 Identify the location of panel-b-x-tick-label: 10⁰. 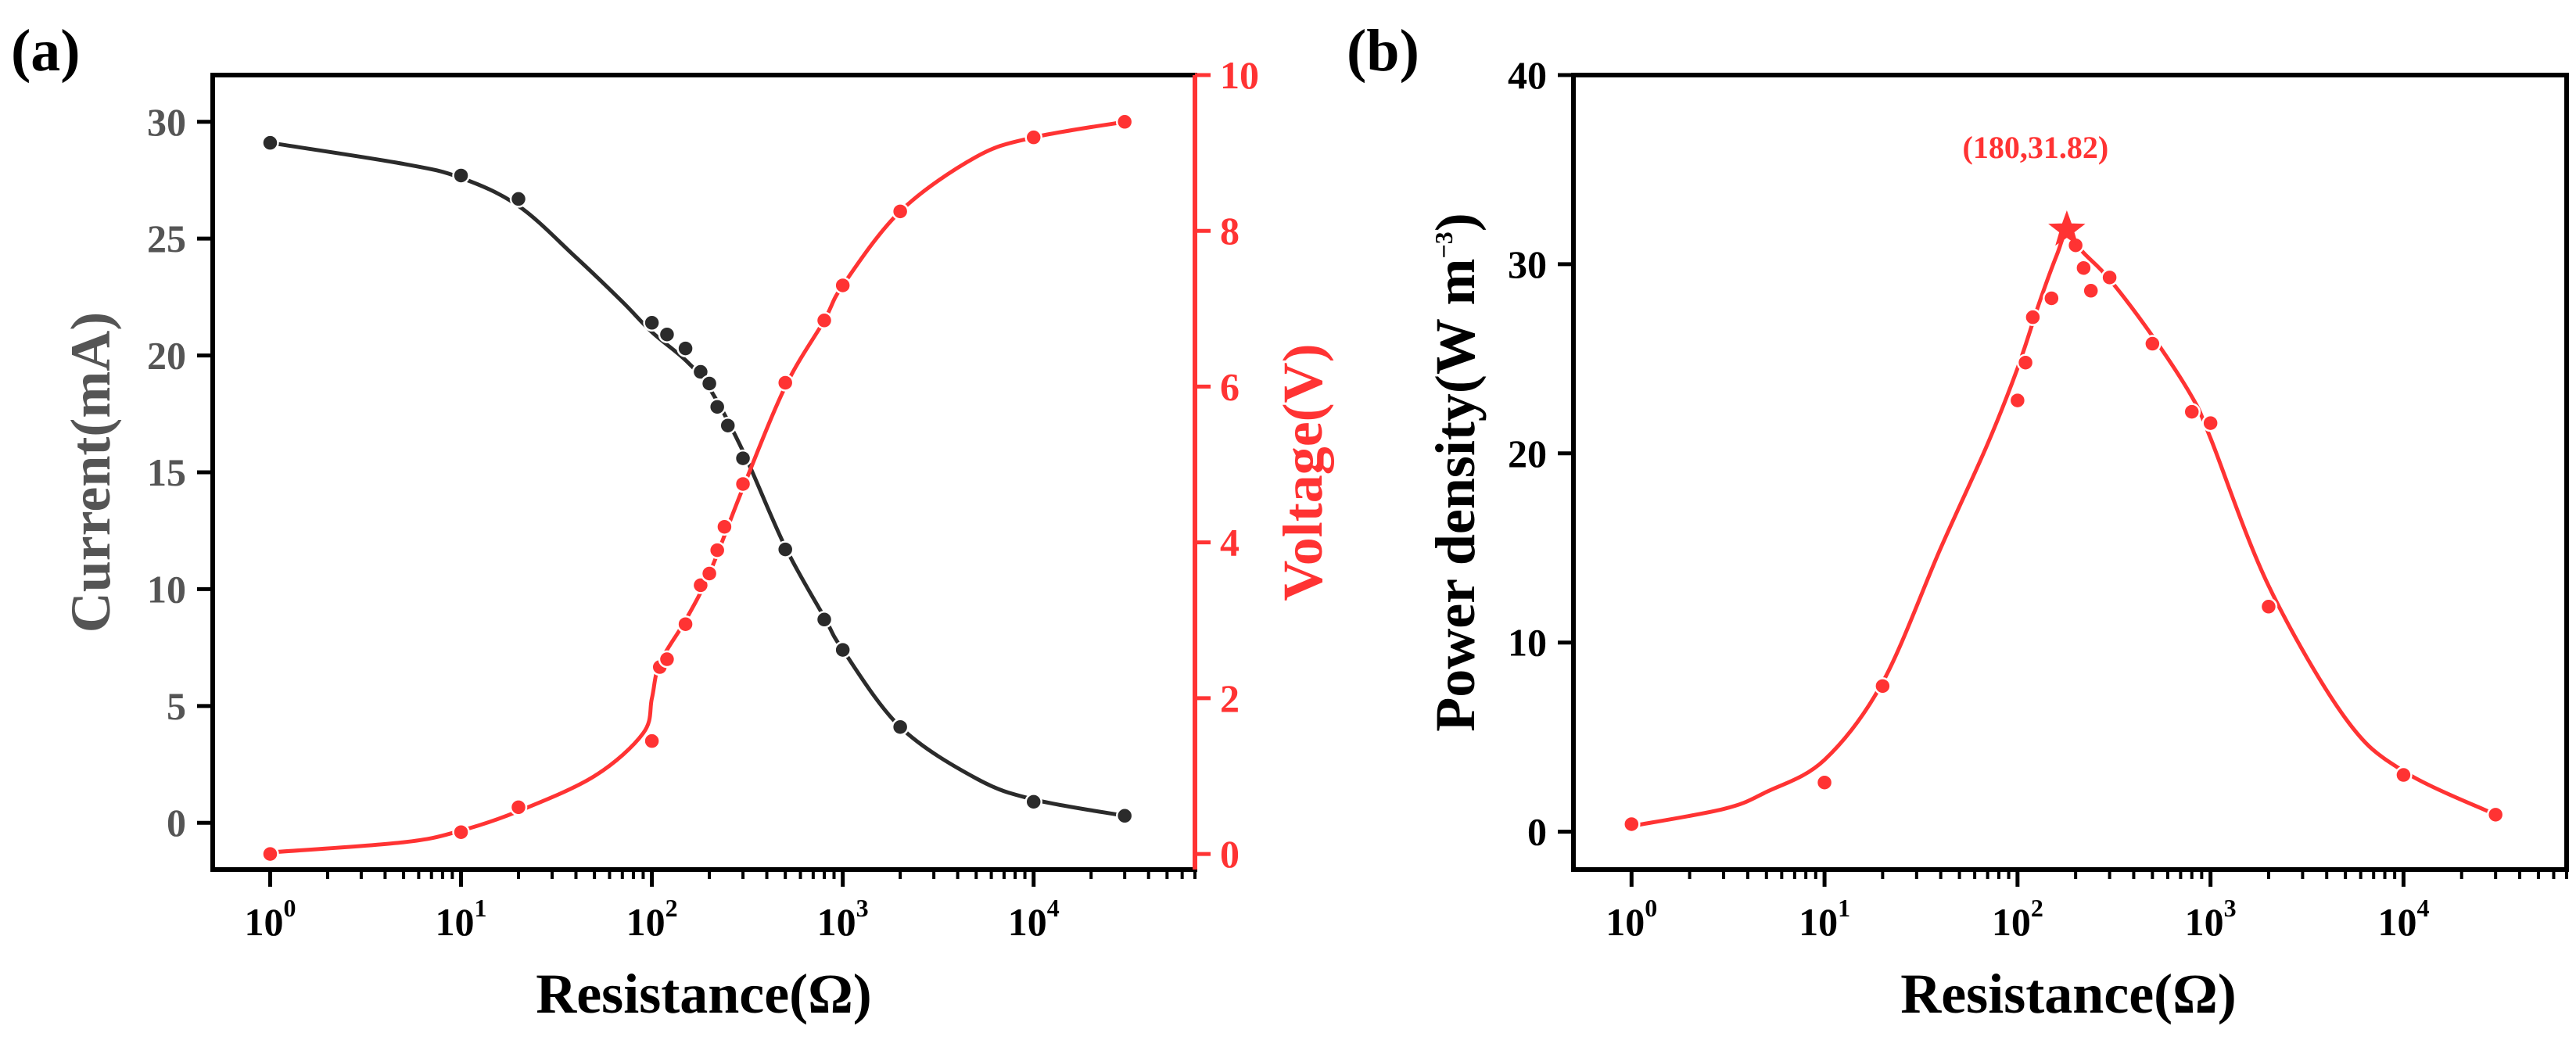
(1631, 919).